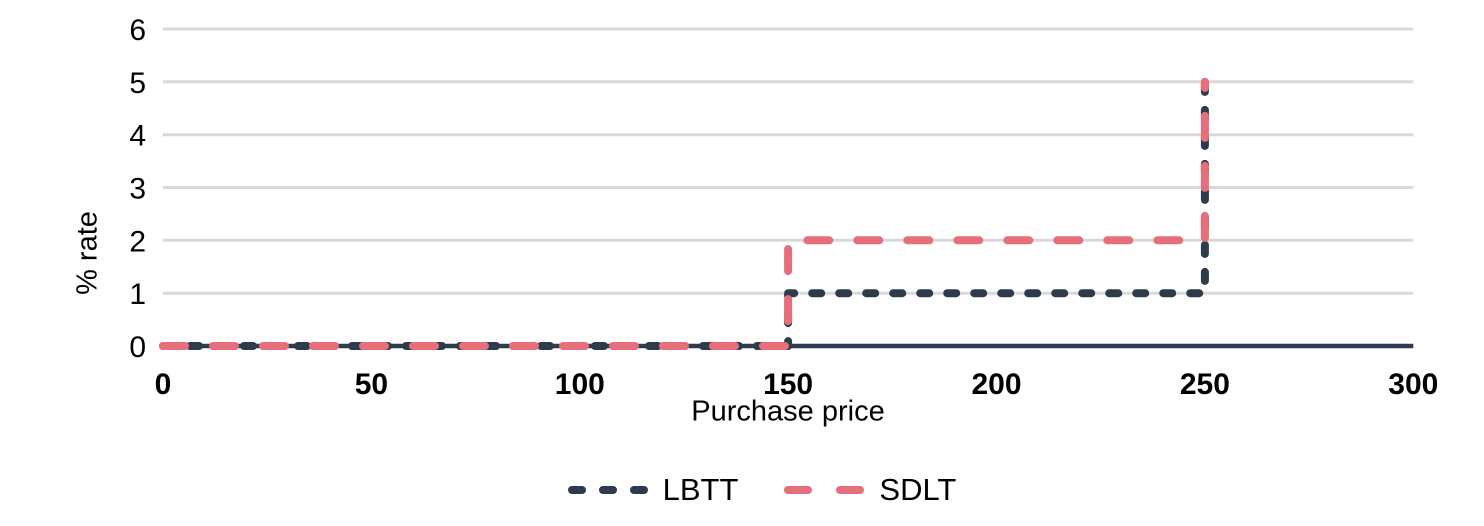 This screenshot has height=526, width=1484. Describe the element at coordinates (580, 384) in the screenshot. I see `x-tick-label: 100` at that location.